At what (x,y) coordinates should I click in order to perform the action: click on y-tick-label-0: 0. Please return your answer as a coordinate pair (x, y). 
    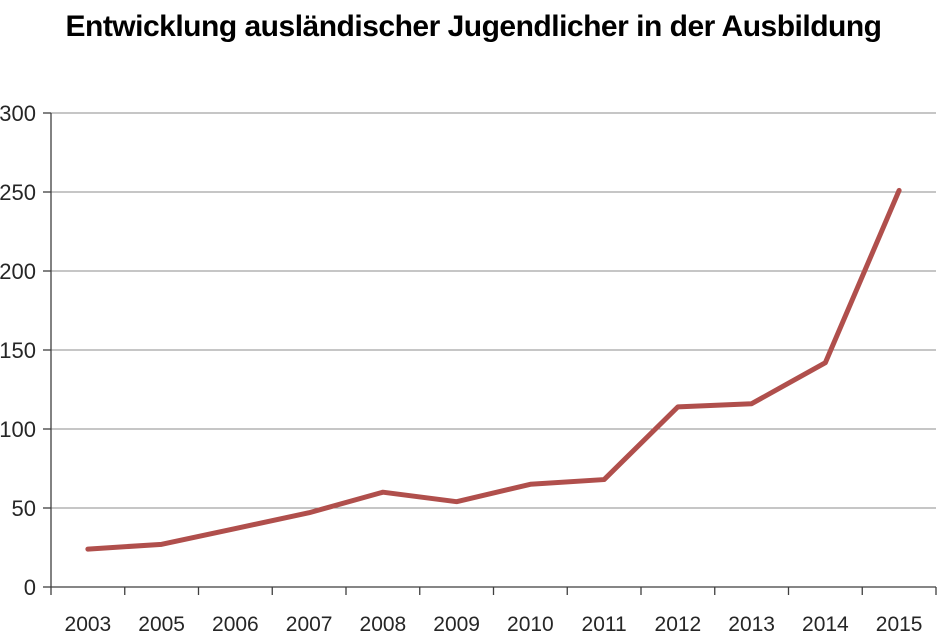
    Looking at the image, I should click on (30, 587).